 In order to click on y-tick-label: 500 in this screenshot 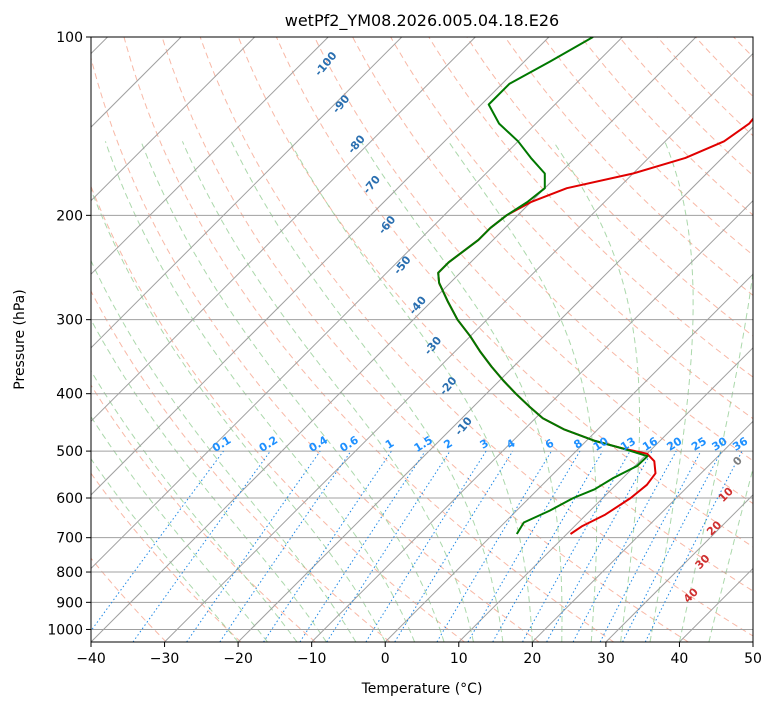, I will do `click(69, 452)`.